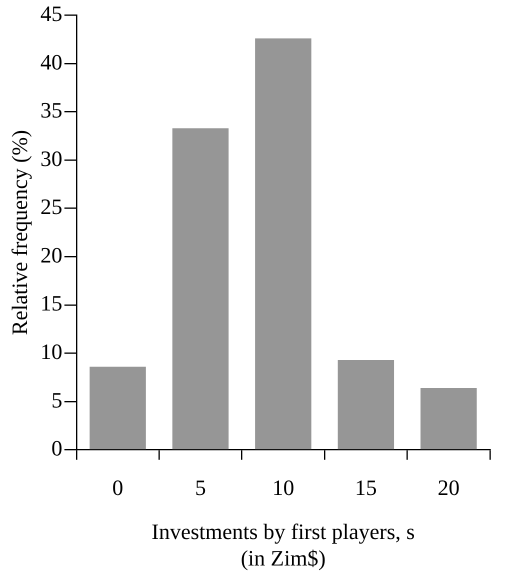 This screenshot has width=512, height=581. I want to click on y-tick-label: 0, so click(56, 448).